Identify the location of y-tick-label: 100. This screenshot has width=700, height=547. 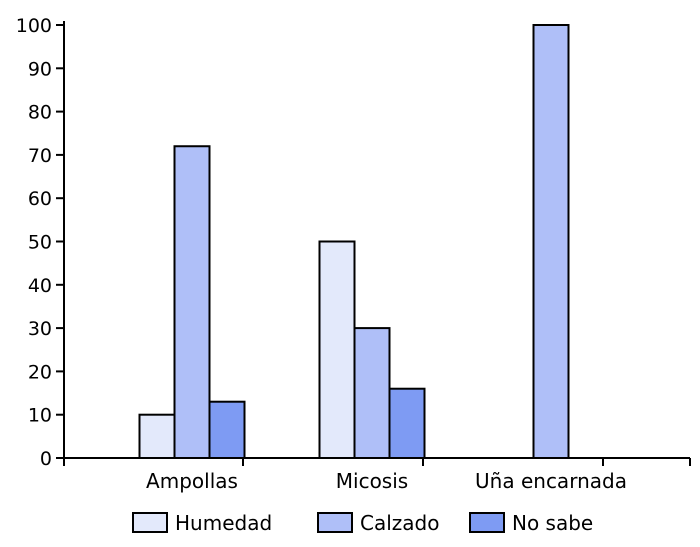
(34, 26).